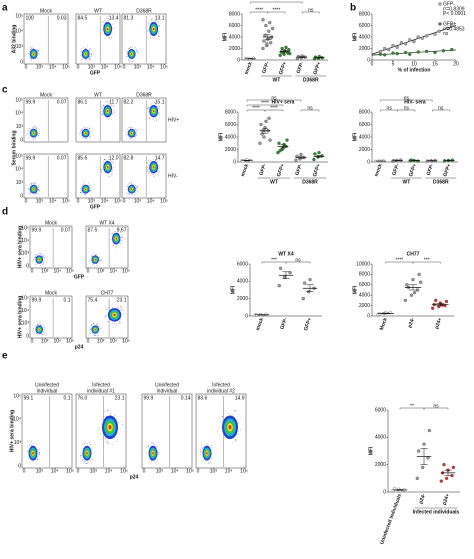 Image resolution: width=474 pixels, height=559 pixels. What do you see at coordinates (160, 102) in the screenshot?
I see `quadrant-percent: 15.1` at bounding box center [160, 102].